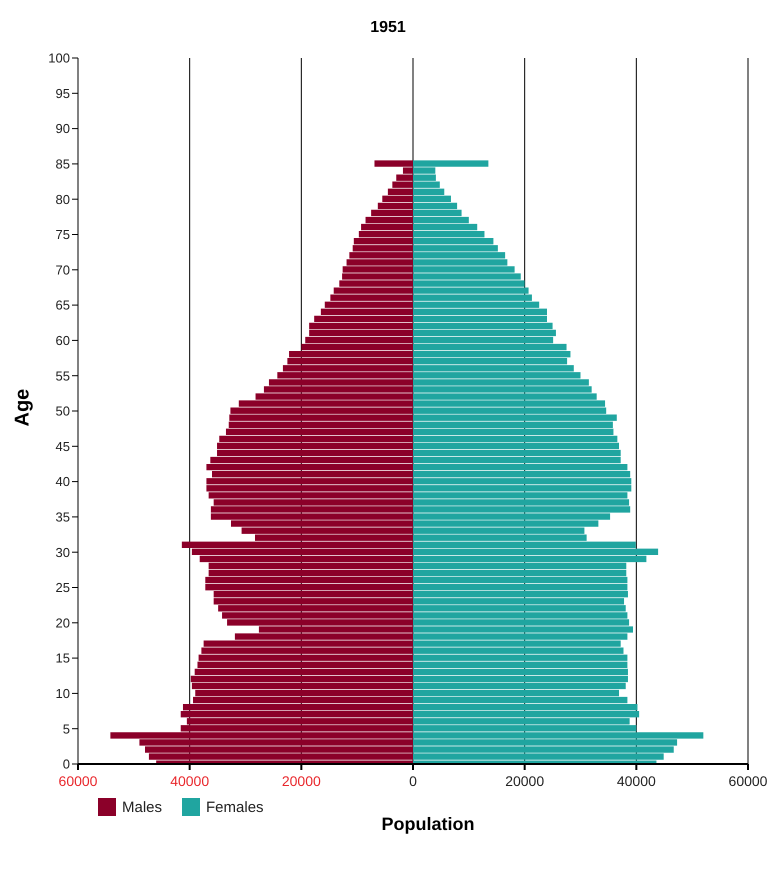 The image size is (777, 890). What do you see at coordinates (59, 58) in the screenshot?
I see `y-tick-label: 100` at bounding box center [59, 58].